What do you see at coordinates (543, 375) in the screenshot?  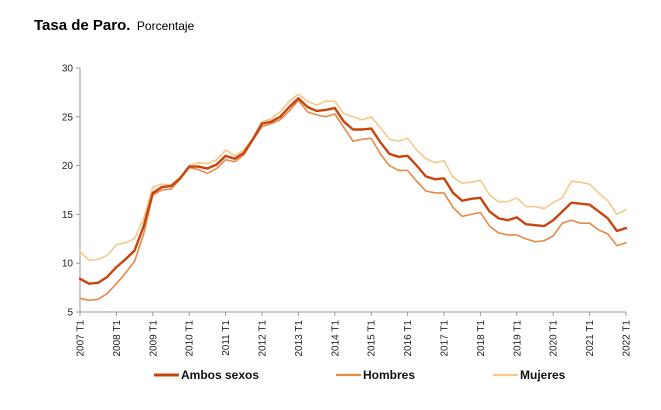 I see `legend-label: Mujeres` at bounding box center [543, 375].